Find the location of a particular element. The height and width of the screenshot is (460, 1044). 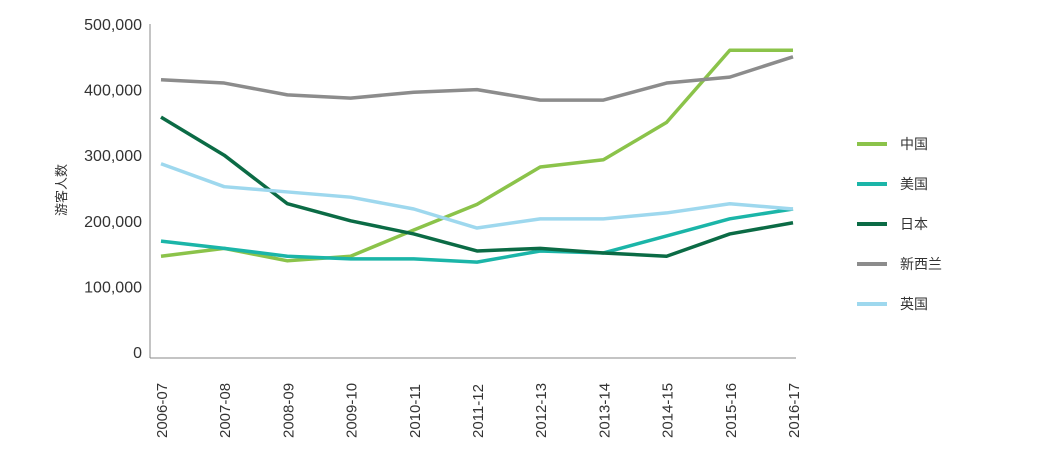

y-tick-label: 300,000 is located at coordinates (113, 156).